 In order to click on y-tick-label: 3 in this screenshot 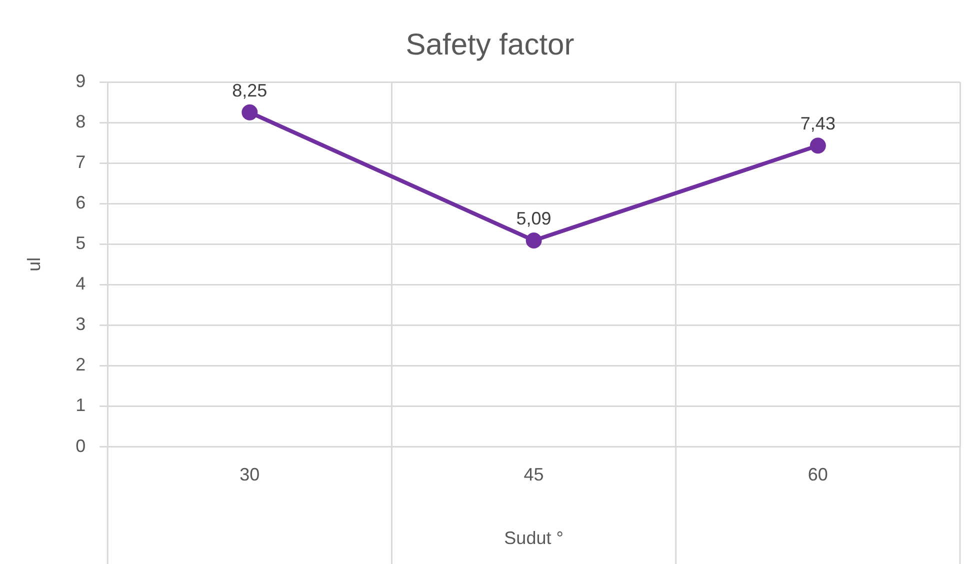, I will do `click(81, 324)`.